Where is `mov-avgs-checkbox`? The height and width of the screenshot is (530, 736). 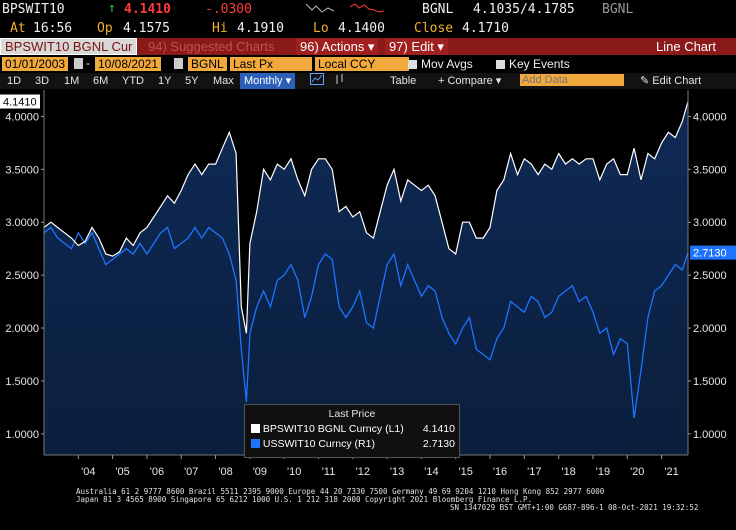 mov-avgs-checkbox is located at coordinates (412, 64).